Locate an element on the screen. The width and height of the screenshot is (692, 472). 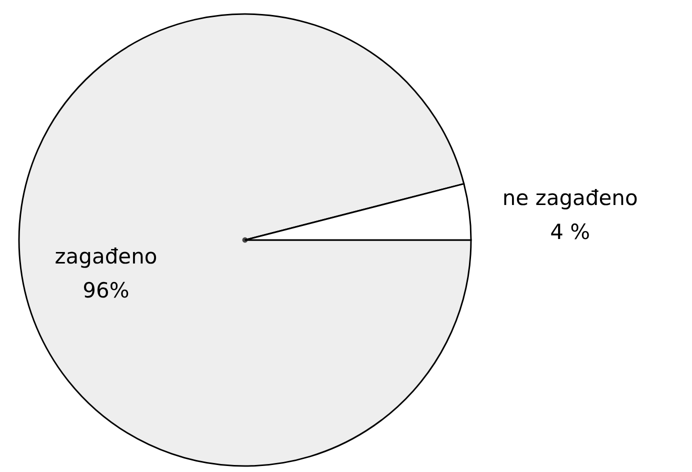
data-label: 96% is located at coordinates (106, 290).